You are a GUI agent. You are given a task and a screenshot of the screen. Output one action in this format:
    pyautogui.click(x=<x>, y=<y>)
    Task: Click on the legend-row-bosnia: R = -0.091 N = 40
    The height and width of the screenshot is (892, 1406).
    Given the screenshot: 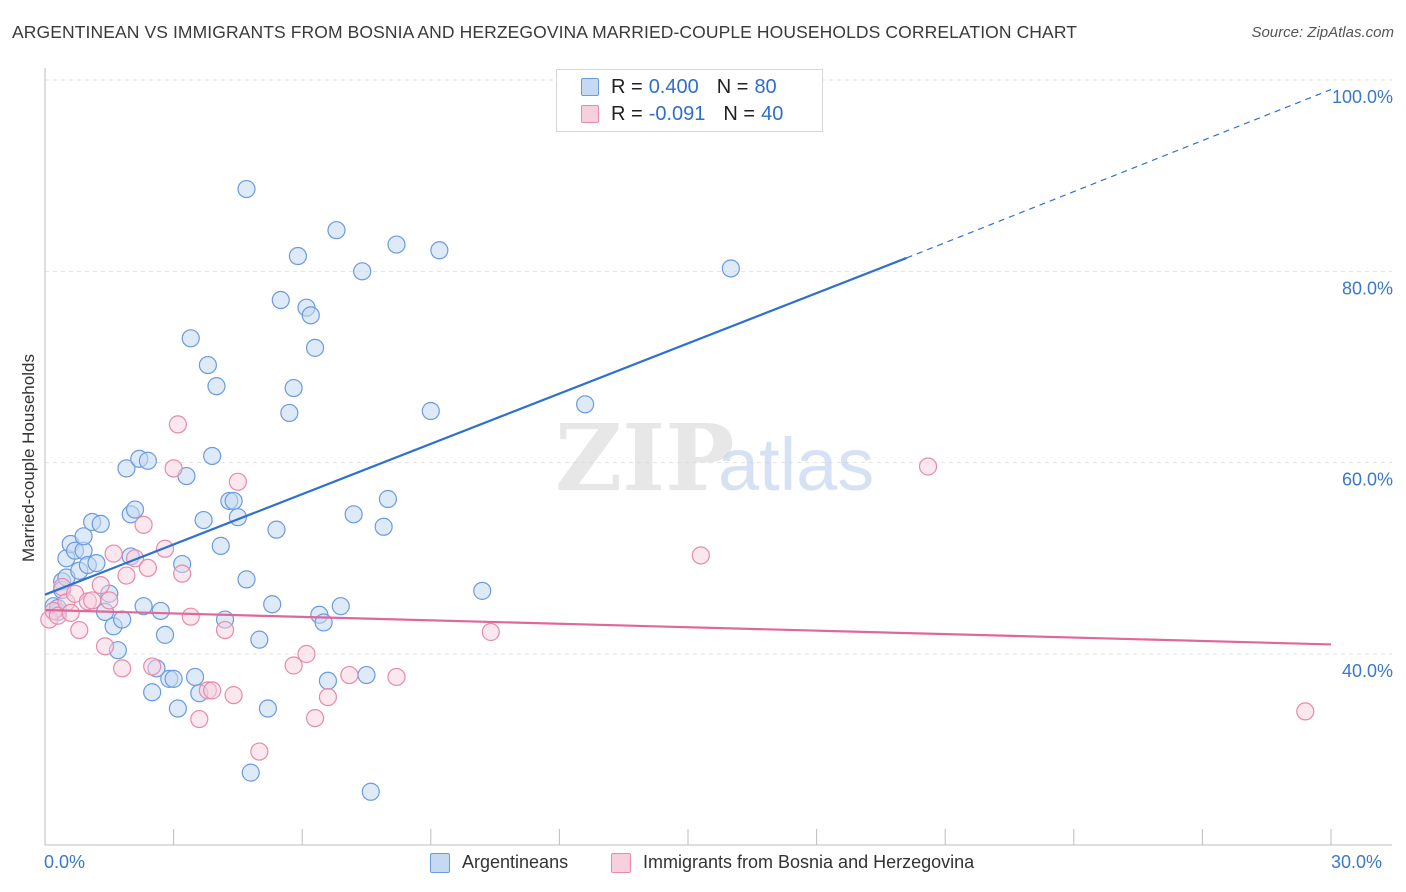 What is the action you would take?
    pyautogui.click(x=685, y=114)
    